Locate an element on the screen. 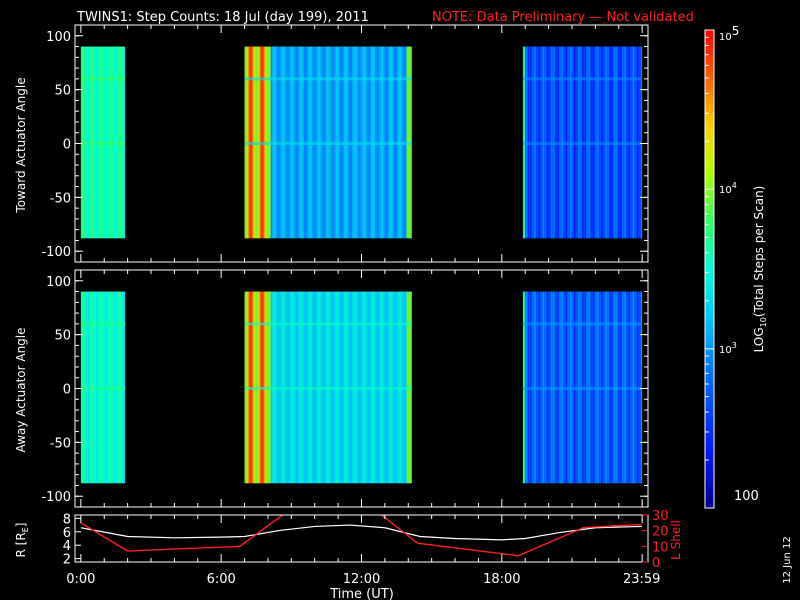 Image resolution: width=800 pixels, height=600 pixels. x-tick-label: 12:00 is located at coordinates (361, 579).